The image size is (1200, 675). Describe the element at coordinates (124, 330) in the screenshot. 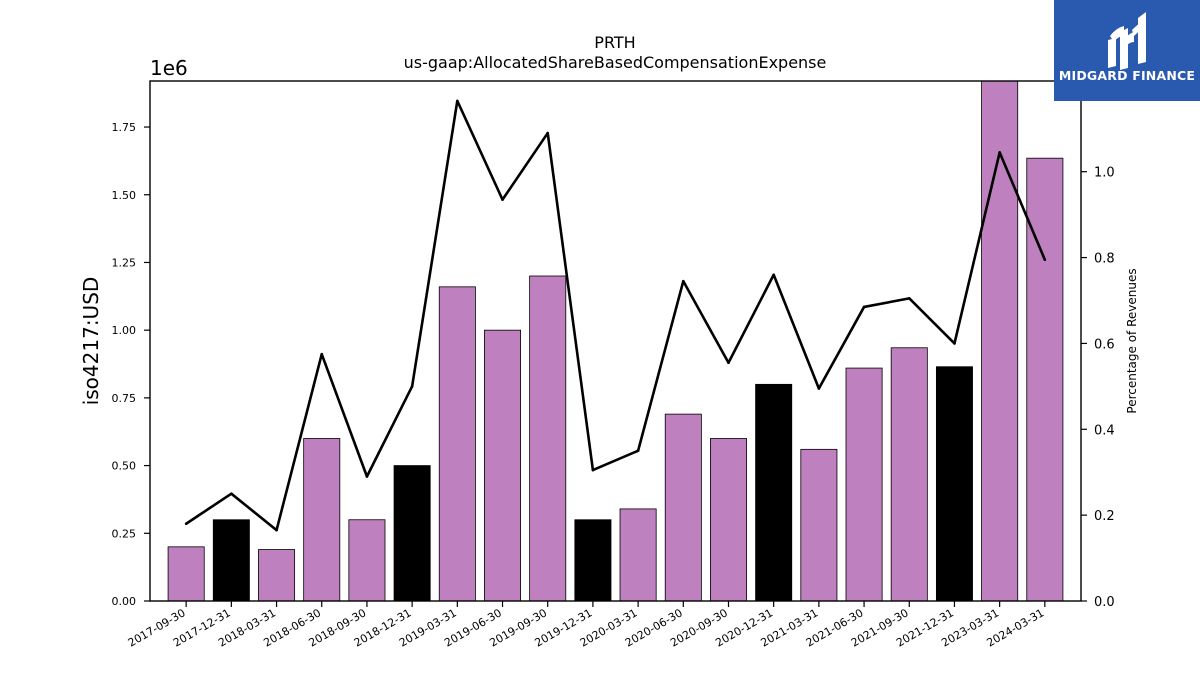

I see `y-tick-label: 1.00` at that location.